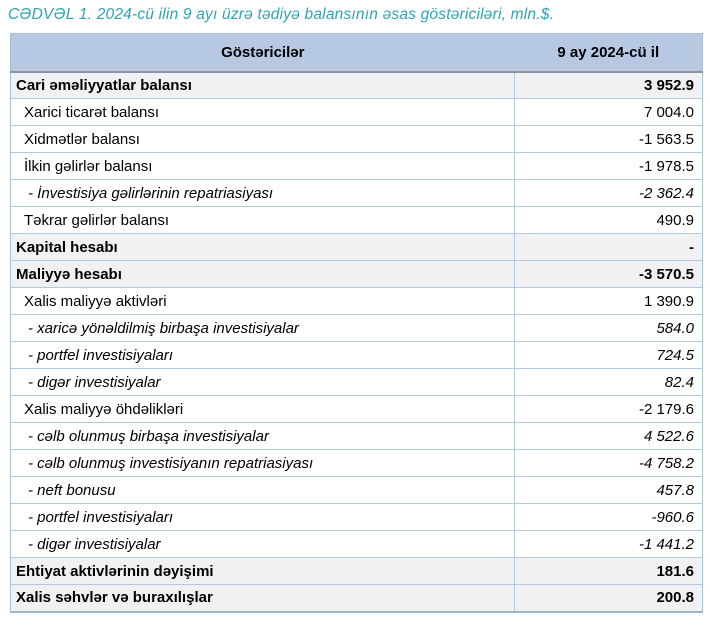 The width and height of the screenshot is (710, 628). I want to click on row-value: -960.6, so click(608, 517).